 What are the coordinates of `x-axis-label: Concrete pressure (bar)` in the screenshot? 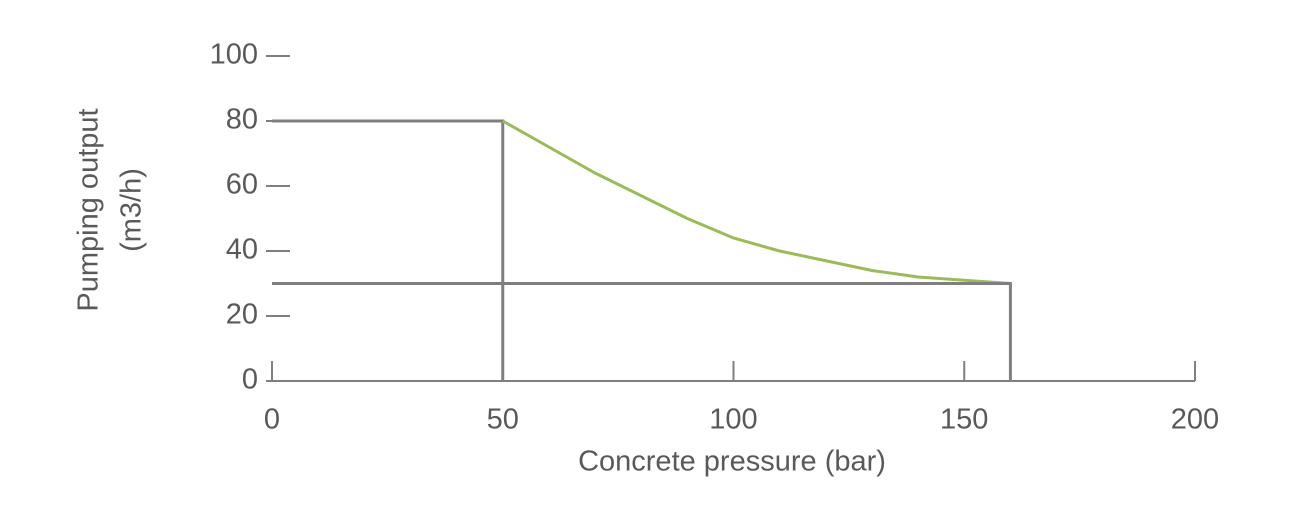 It's located at (732, 462).